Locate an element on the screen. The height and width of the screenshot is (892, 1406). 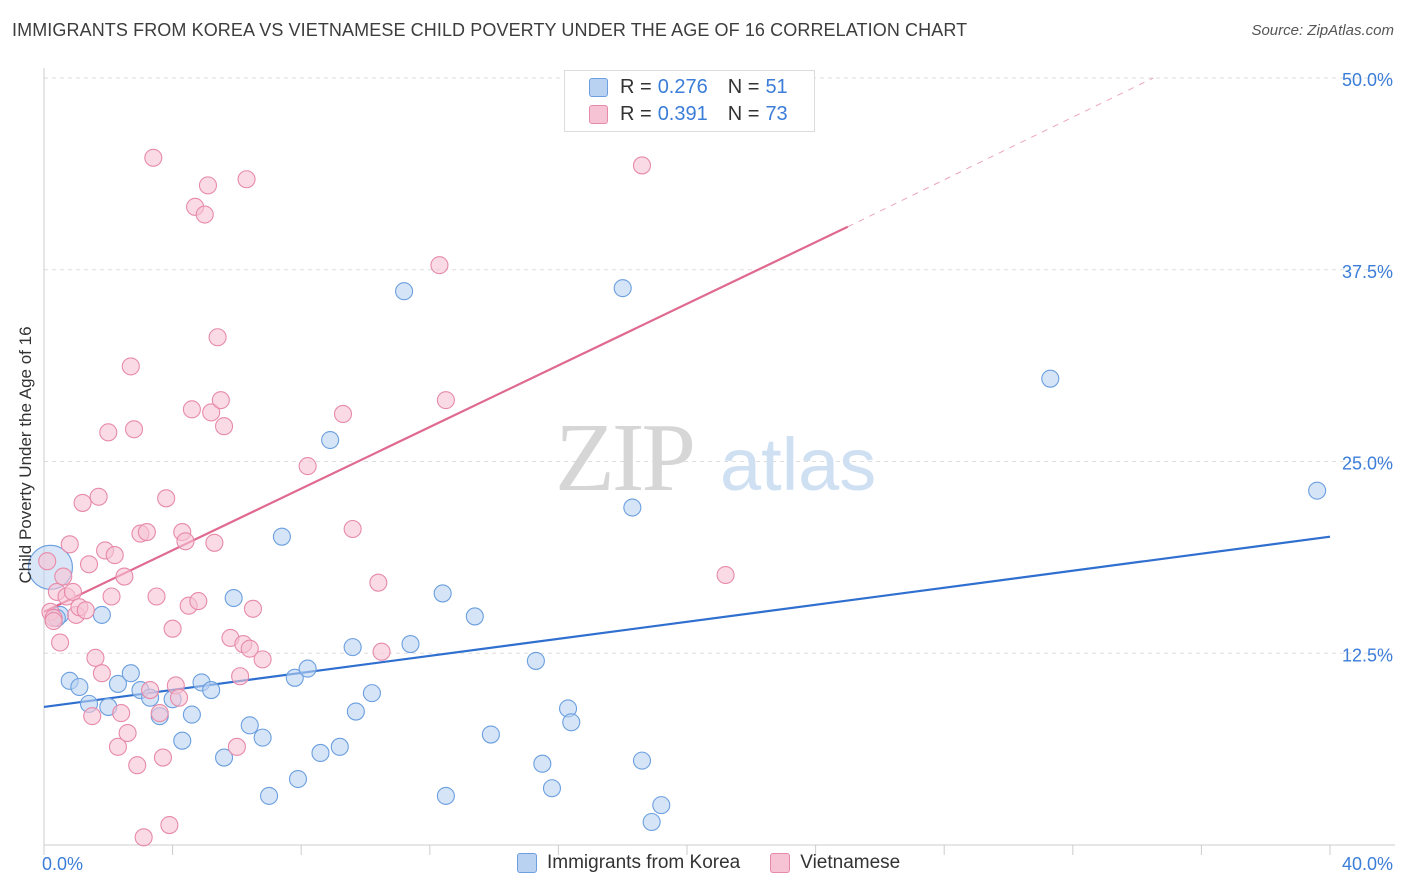
legend-swatch-vietnamese is located at coordinates (598, 114).